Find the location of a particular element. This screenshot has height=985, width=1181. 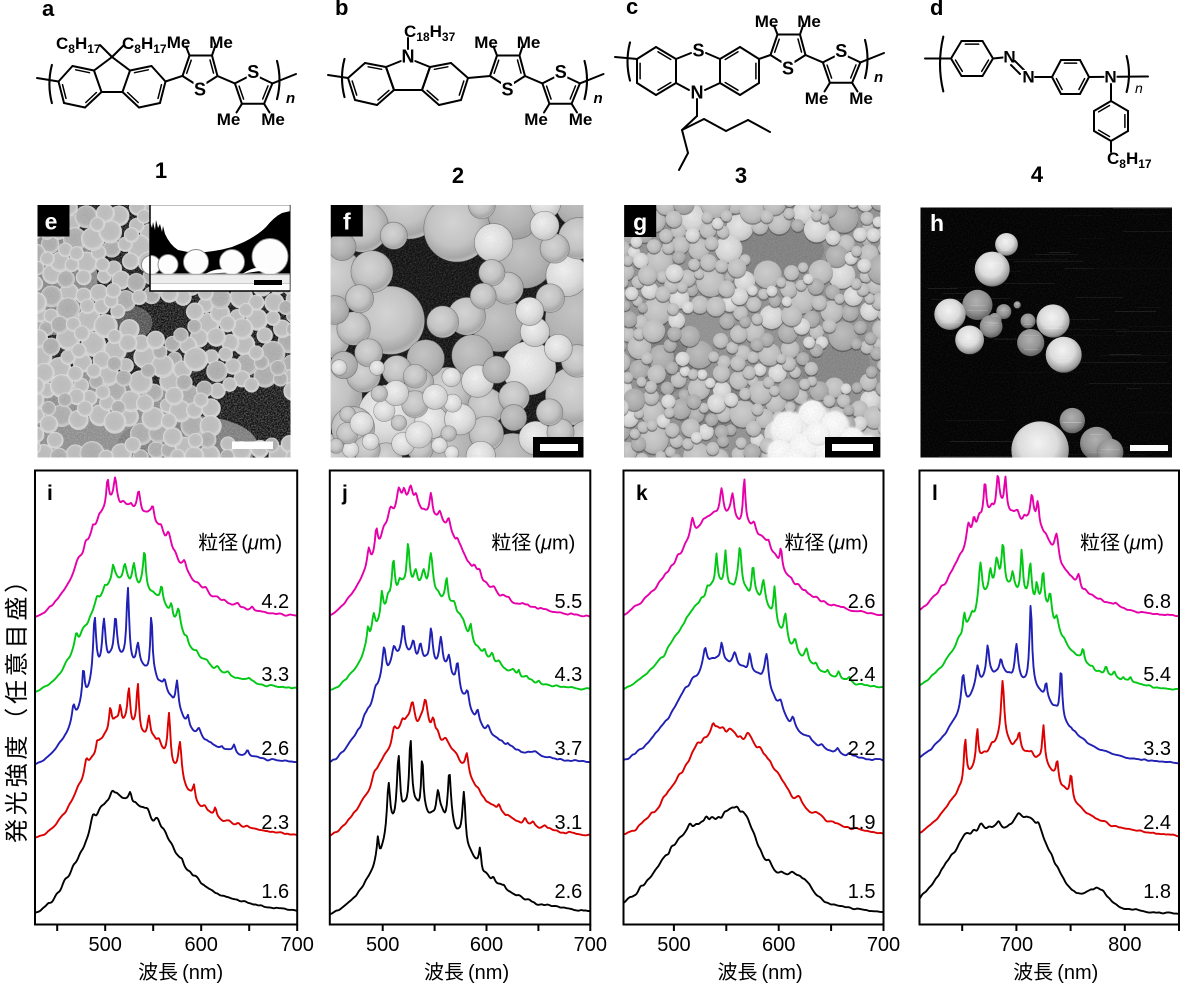

svg-text: 4 is located at coordinates (1037, 174).